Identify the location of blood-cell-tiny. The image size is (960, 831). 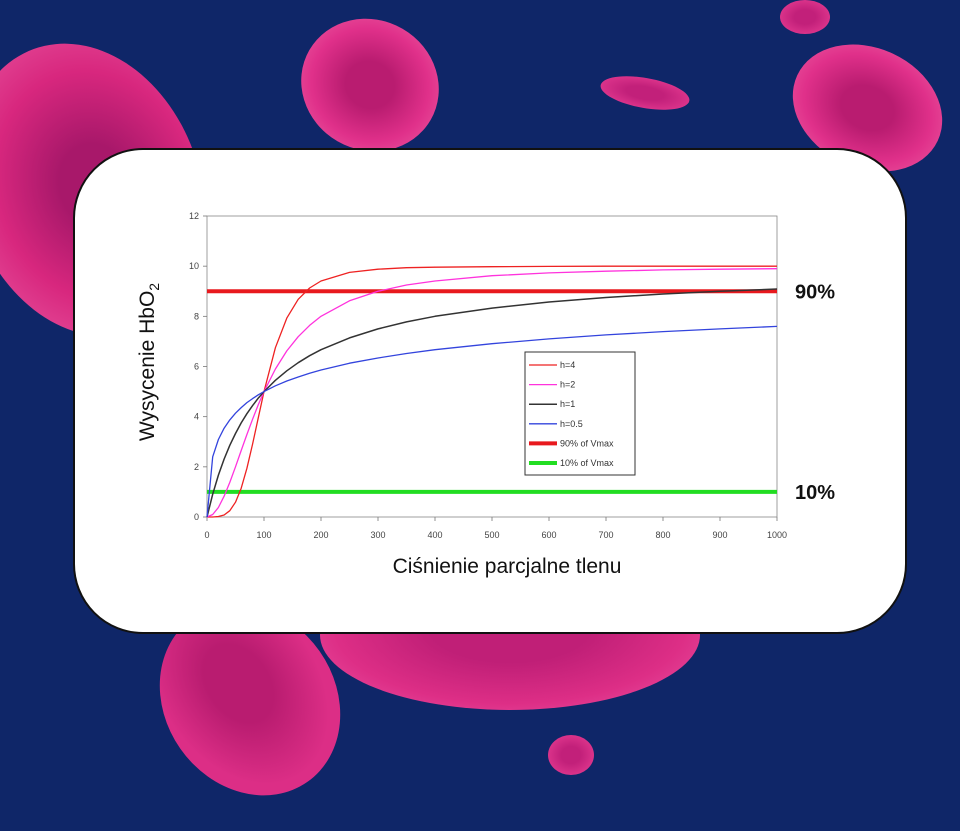
(805, 17).